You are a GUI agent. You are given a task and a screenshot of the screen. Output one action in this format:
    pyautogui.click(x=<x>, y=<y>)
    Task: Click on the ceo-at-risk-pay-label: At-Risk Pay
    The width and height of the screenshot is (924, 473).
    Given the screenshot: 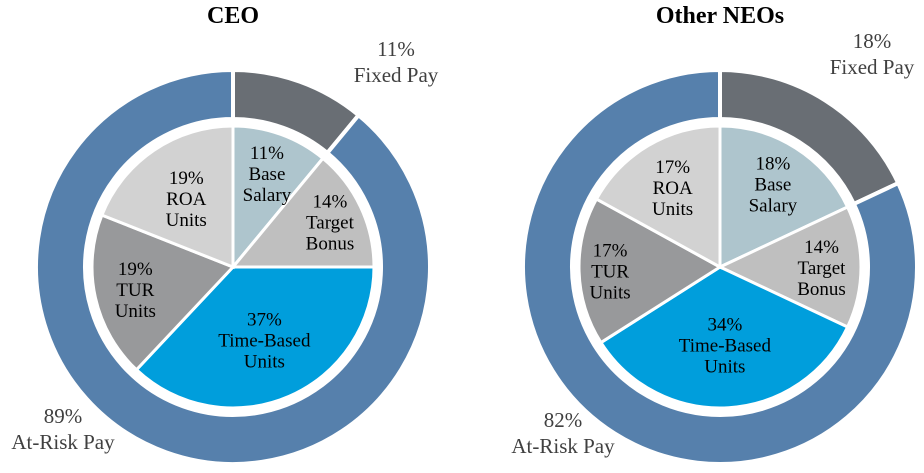 What is the action you would take?
    pyautogui.click(x=63, y=442)
    